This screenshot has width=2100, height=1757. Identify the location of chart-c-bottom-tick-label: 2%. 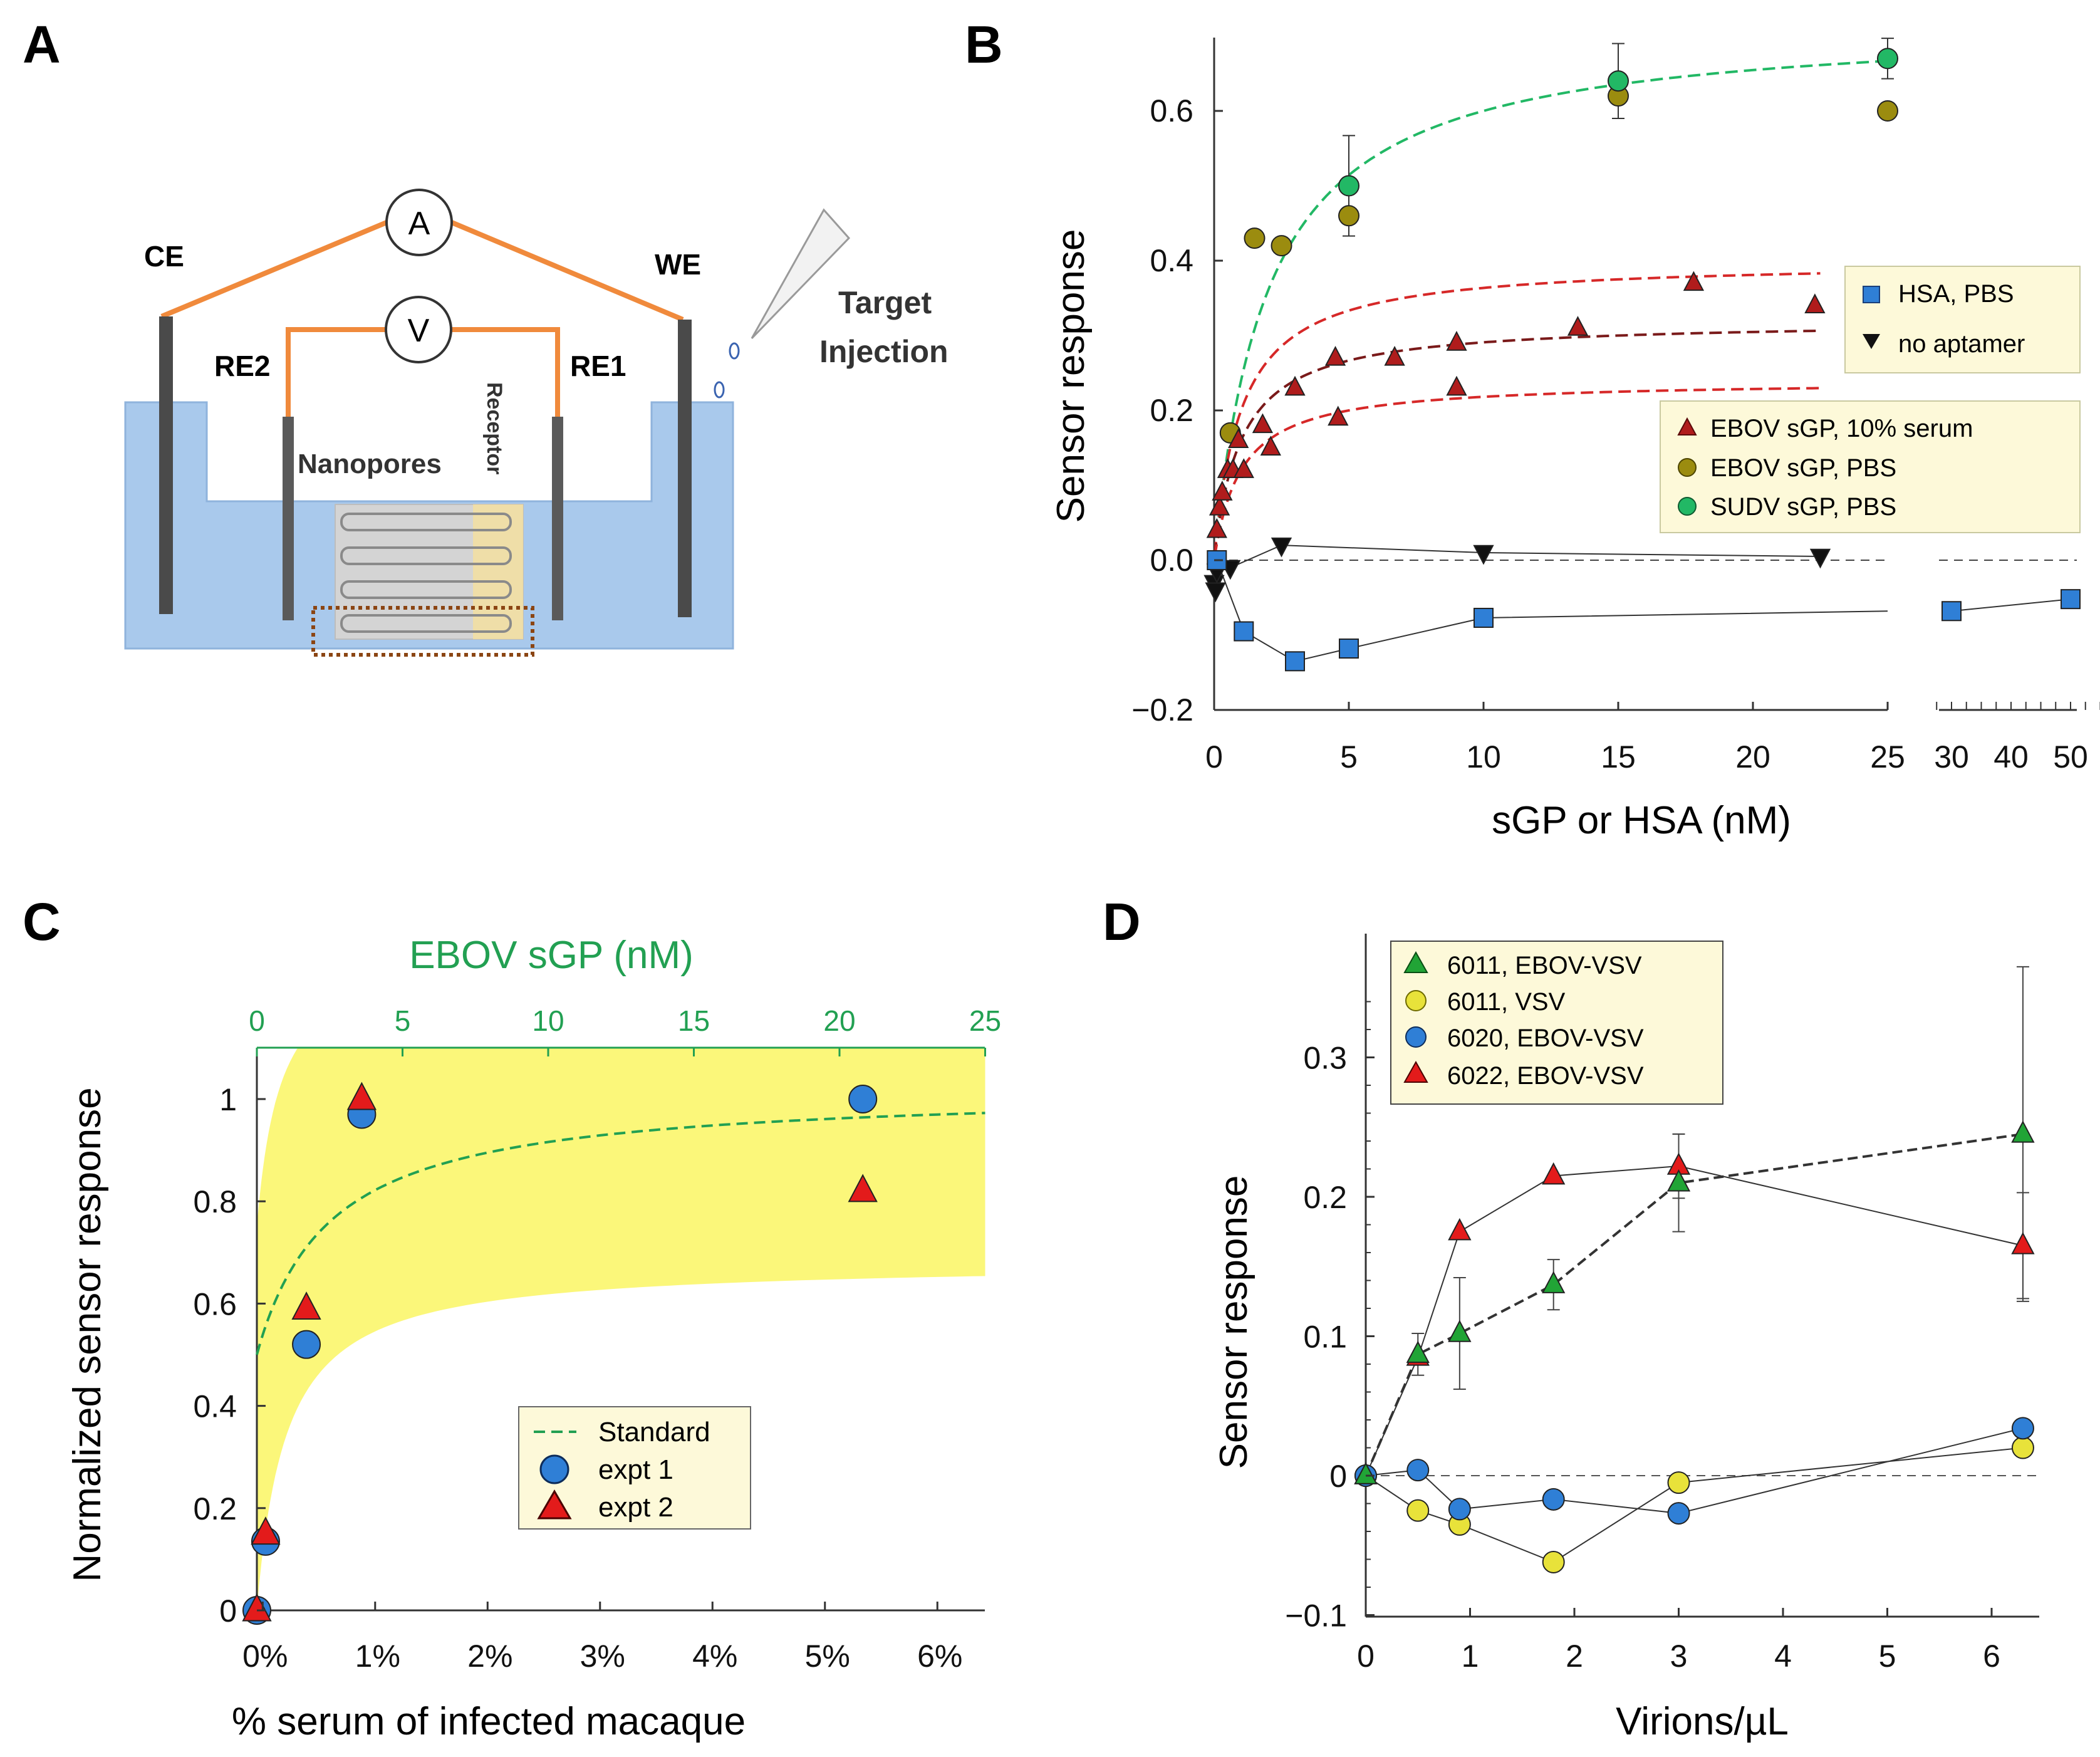
(489, 1657).